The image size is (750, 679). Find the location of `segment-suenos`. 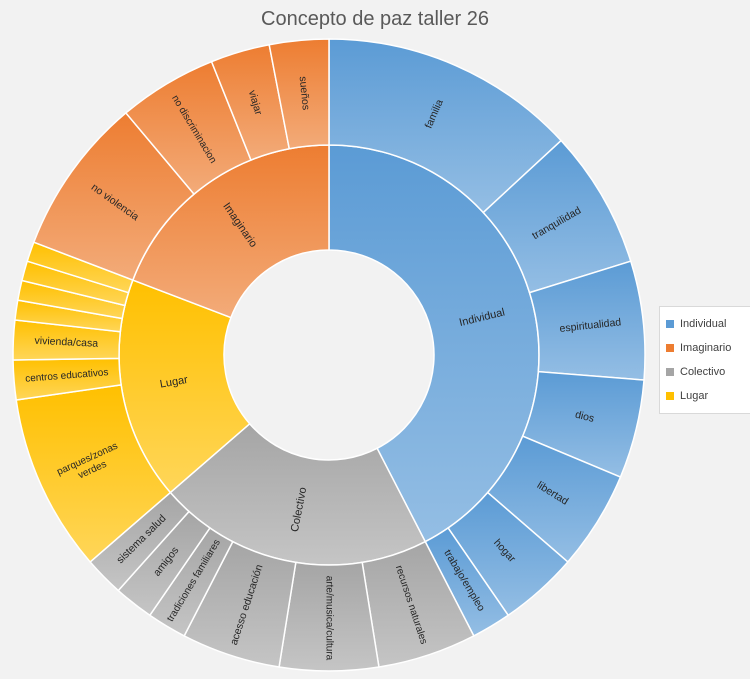

segment-suenos is located at coordinates (299, 94).